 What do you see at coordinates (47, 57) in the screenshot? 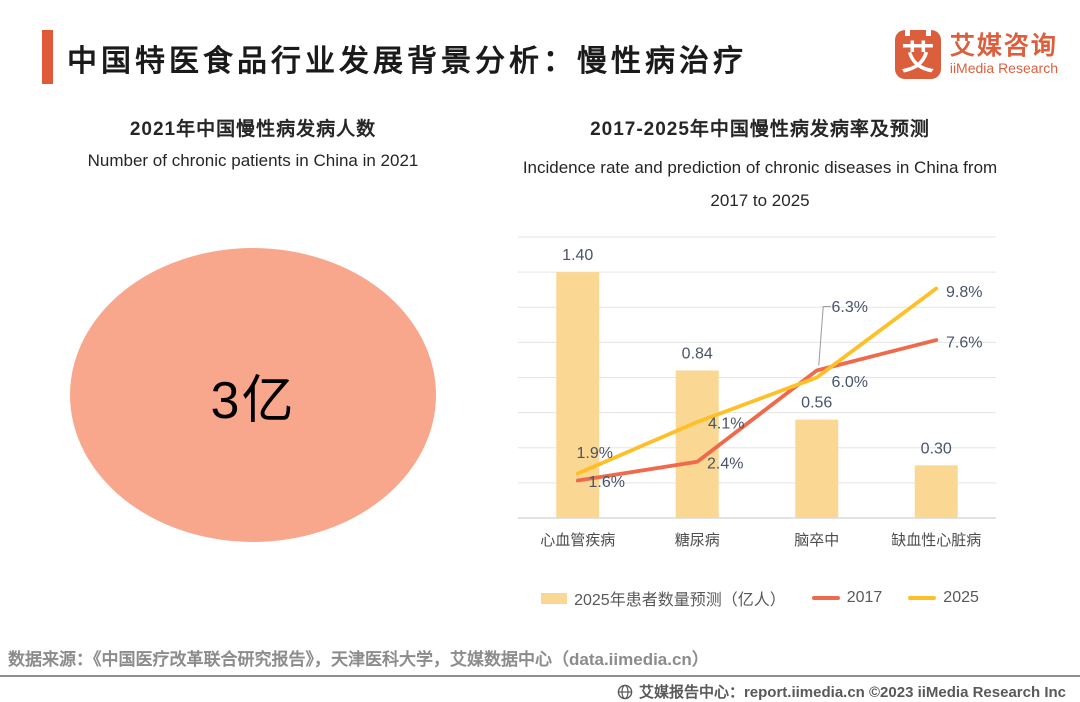
I see `title-accent-bar` at bounding box center [47, 57].